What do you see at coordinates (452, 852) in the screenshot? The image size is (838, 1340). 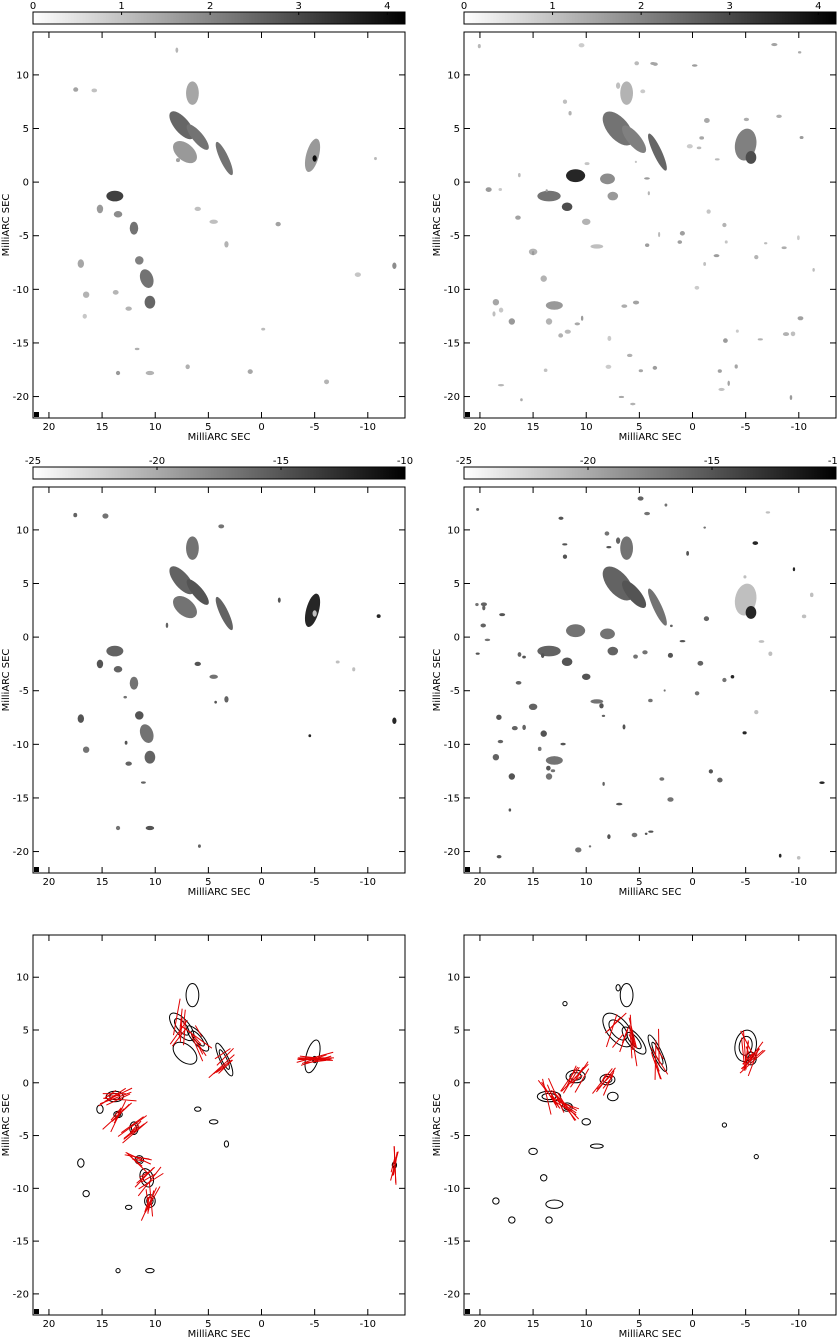 I see `y-tick-label: -20` at bounding box center [452, 852].